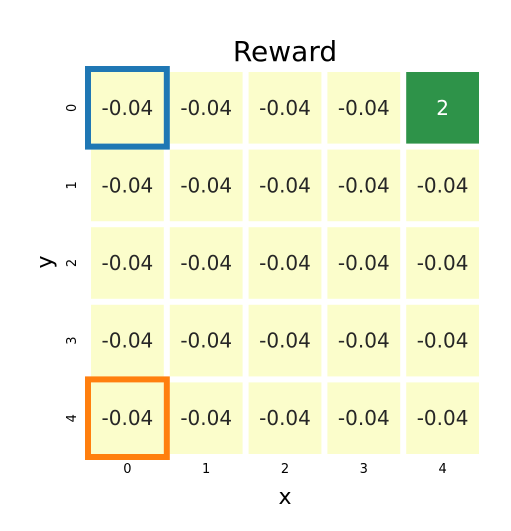  What do you see at coordinates (442, 469) in the screenshot?
I see `x-tick-label: 4` at bounding box center [442, 469].